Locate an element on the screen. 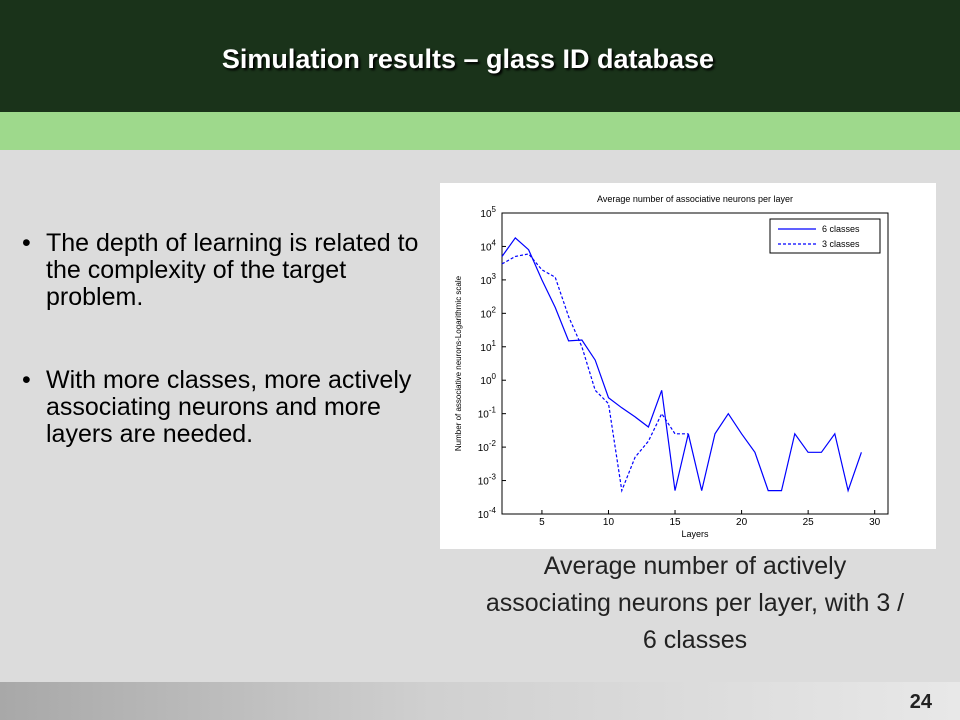 The image size is (960, 720). page-number: 24 is located at coordinates (920, 702).